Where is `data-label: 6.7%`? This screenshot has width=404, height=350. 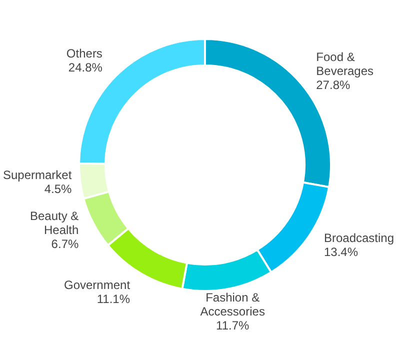 data-label: 6.7% is located at coordinates (65, 244).